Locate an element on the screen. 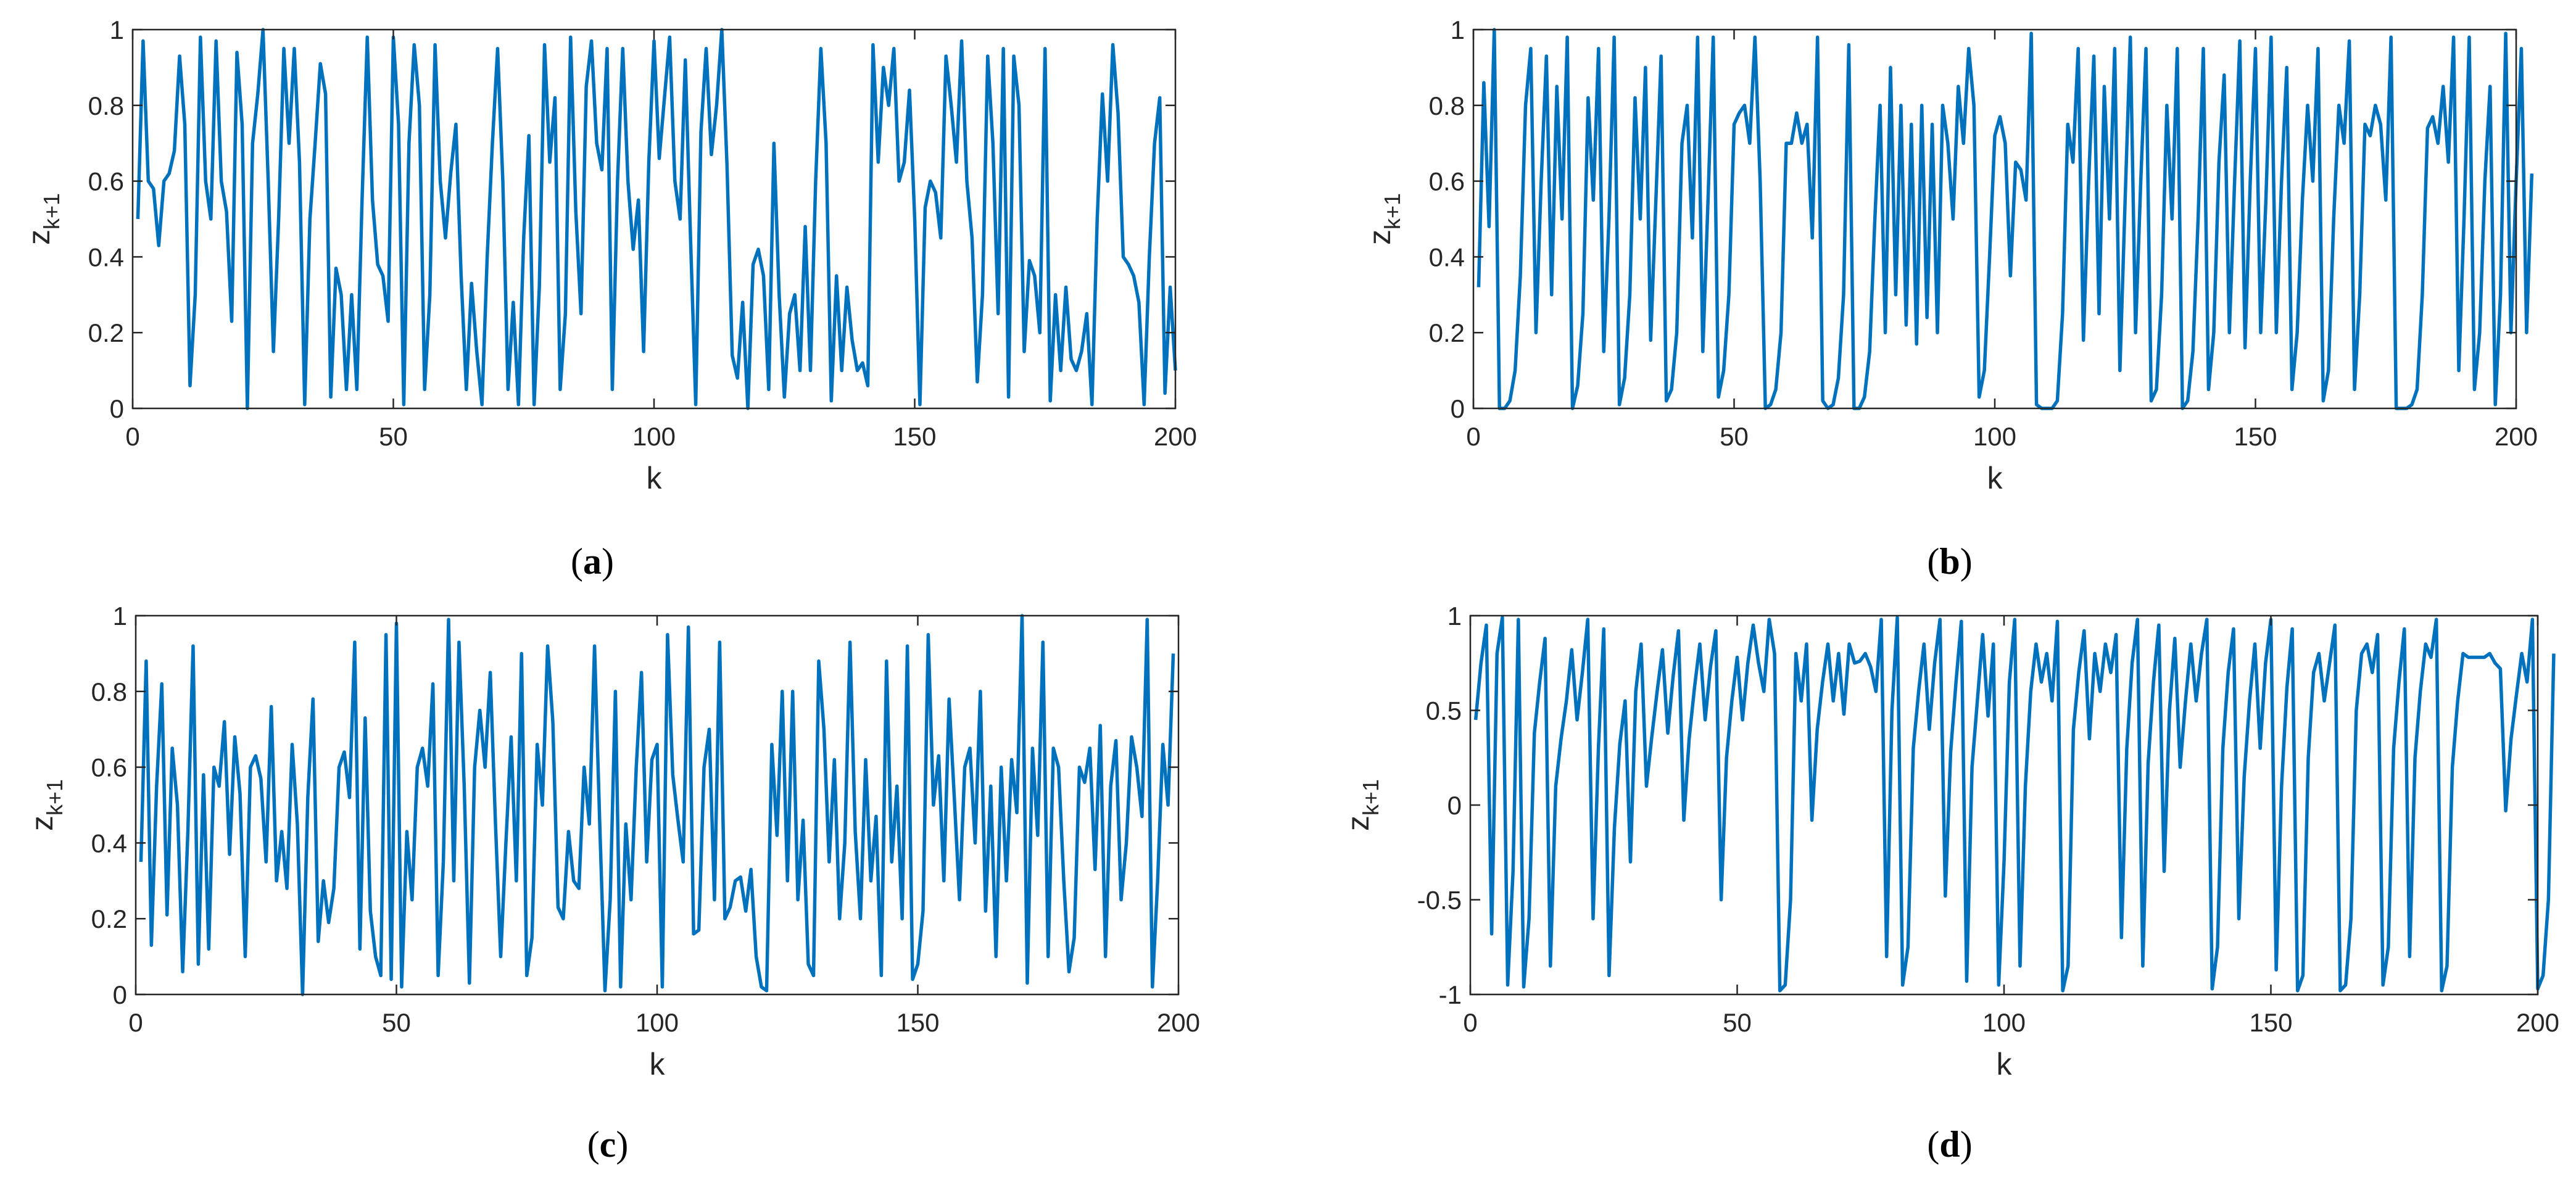 Image resolution: width=2576 pixels, height=1182 pixels. panel-label-letter: a is located at coordinates (592, 561).